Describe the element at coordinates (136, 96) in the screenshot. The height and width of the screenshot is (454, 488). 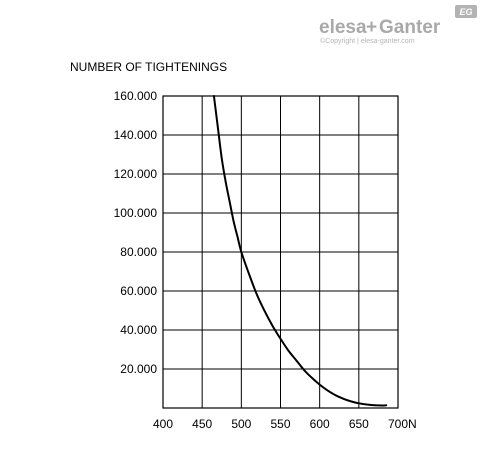
I see `y-tick-label: 160.000` at that location.